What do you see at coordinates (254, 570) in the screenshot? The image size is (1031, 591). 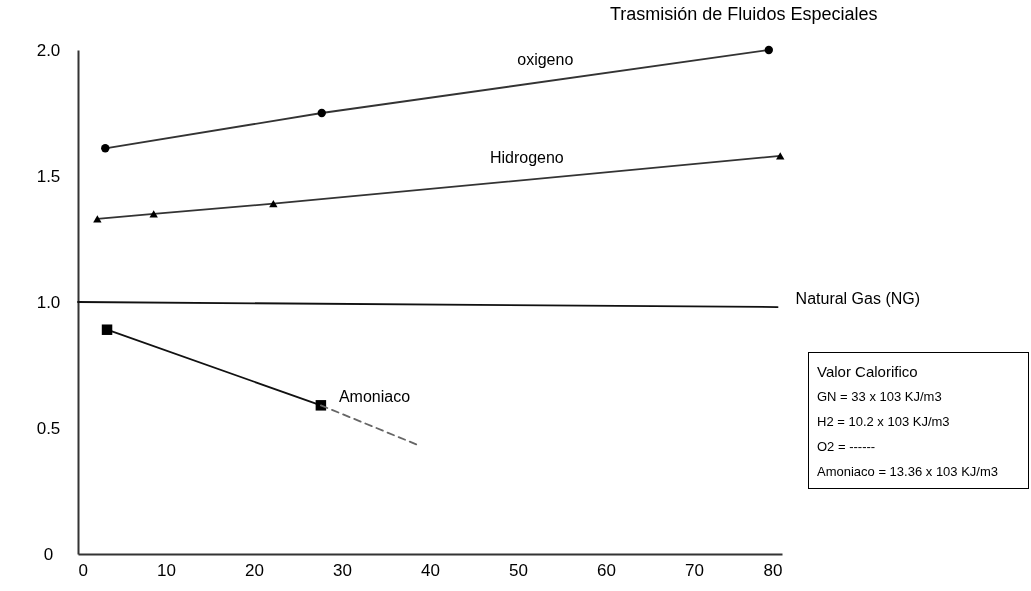 I see `x-tick-label: 20` at bounding box center [254, 570].